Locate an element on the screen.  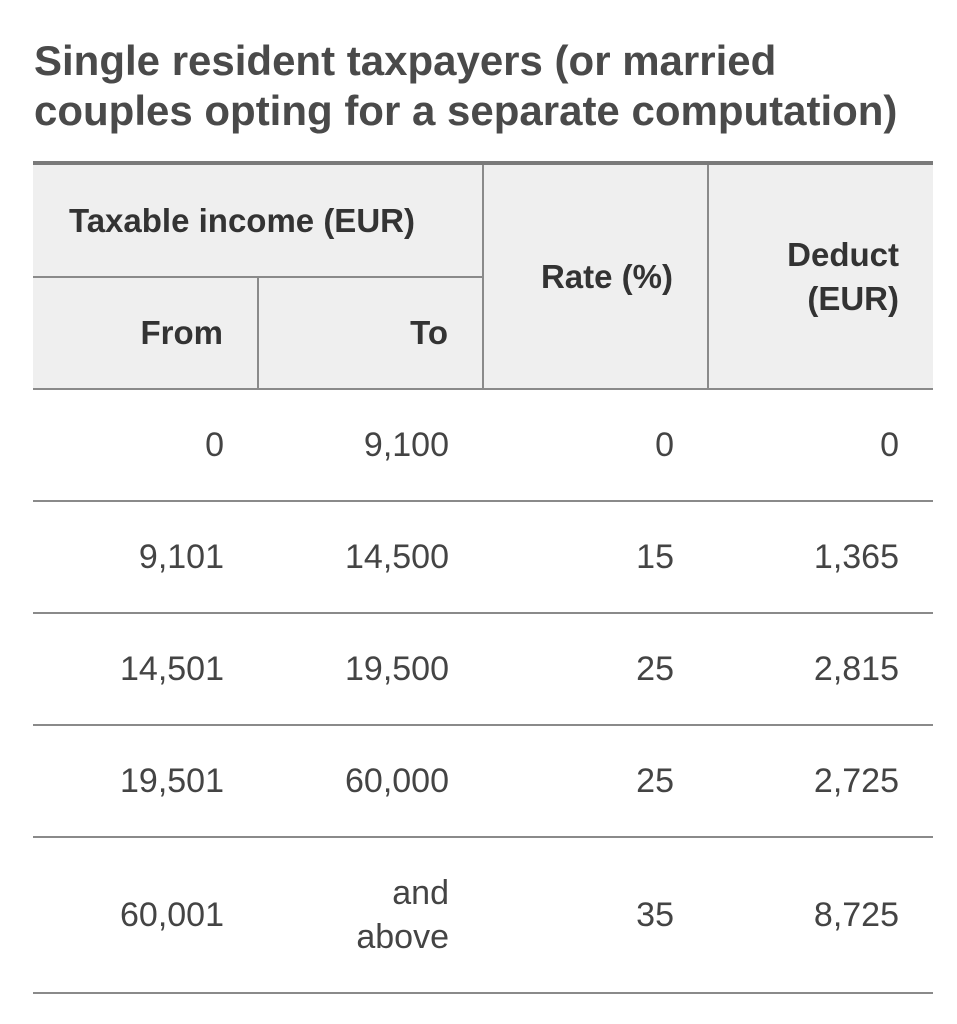
from-cell: 9,101 is located at coordinates (145, 557).